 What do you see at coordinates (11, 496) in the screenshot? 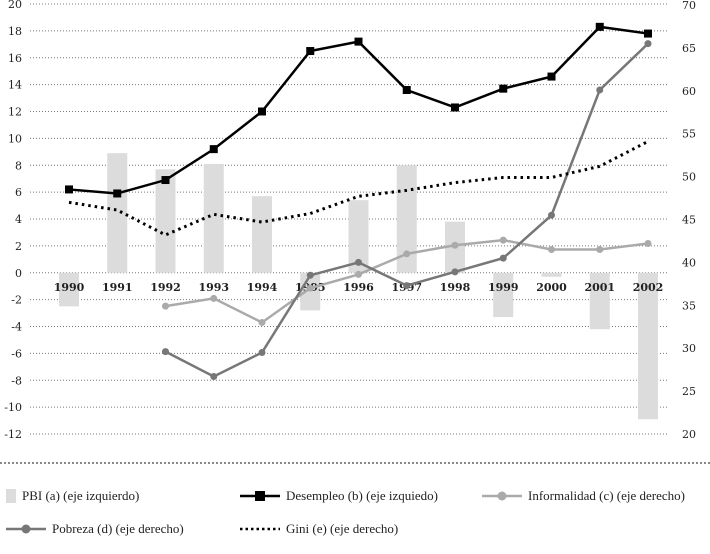
I see `bar-swatch-icon` at bounding box center [11, 496].